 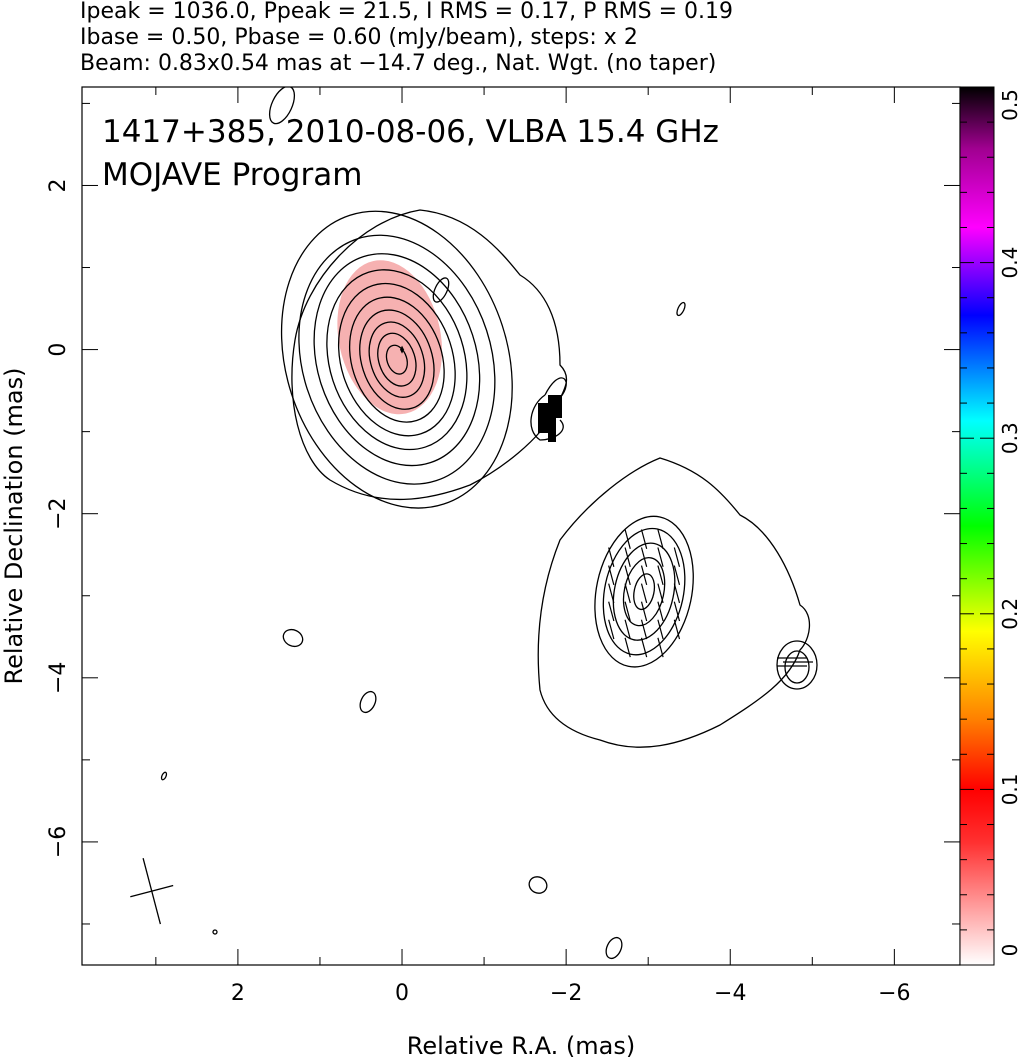 I want to click on jet-contour, so click(x=644, y=592).